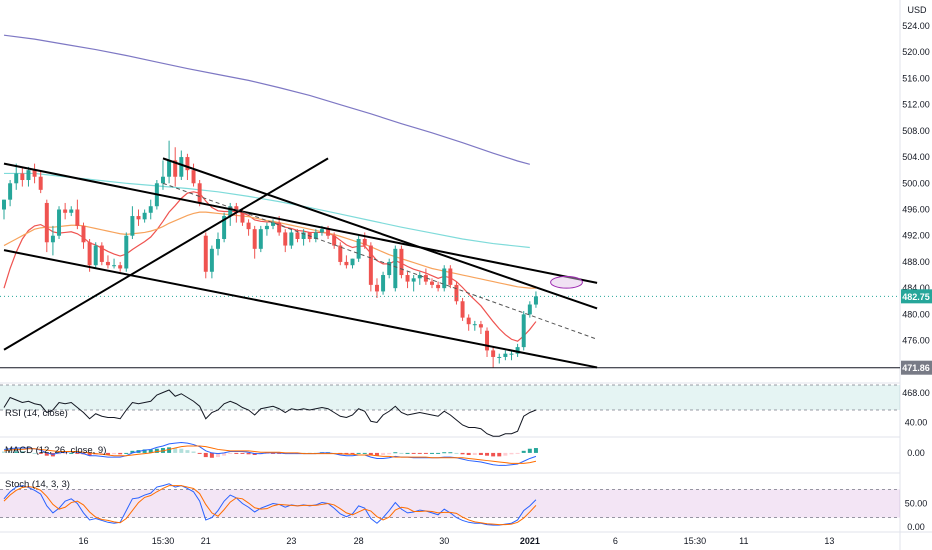 This screenshot has height=550, width=932. Describe the element at coordinates (916, 453) in the screenshot. I see `macd-tick-label: 0.00` at that location.